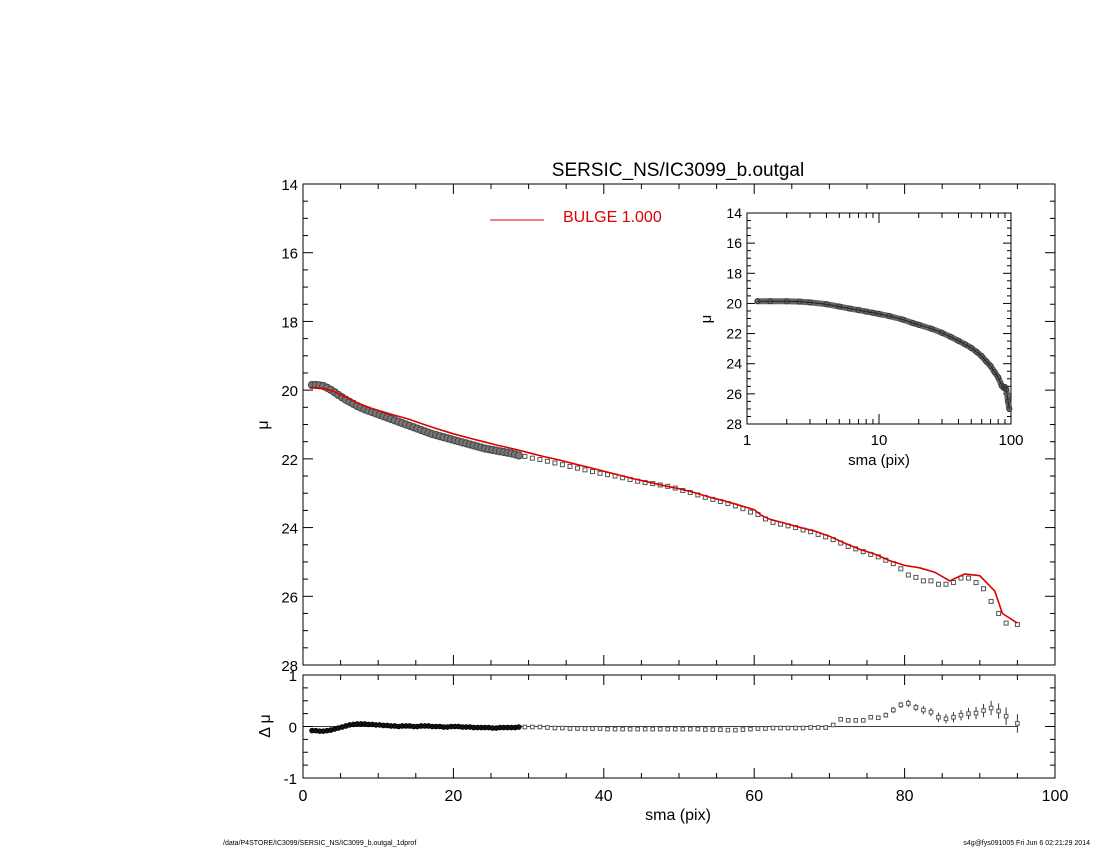 The image size is (1100, 850). Describe the element at coordinates (883, 354) in the screenshot. I see `inset-profile-line` at that location.